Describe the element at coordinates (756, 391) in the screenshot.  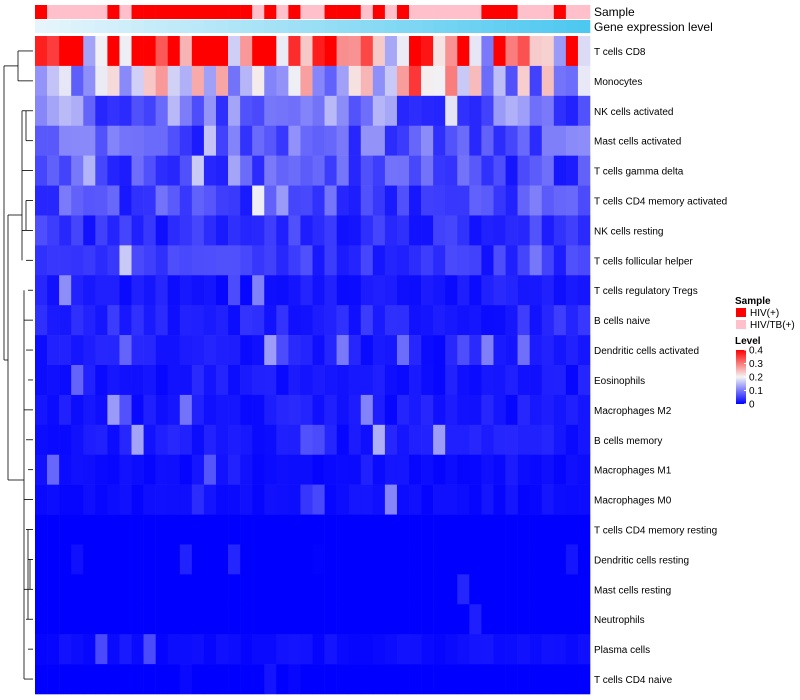
I see `level-tick-label: 0.1` at that location.